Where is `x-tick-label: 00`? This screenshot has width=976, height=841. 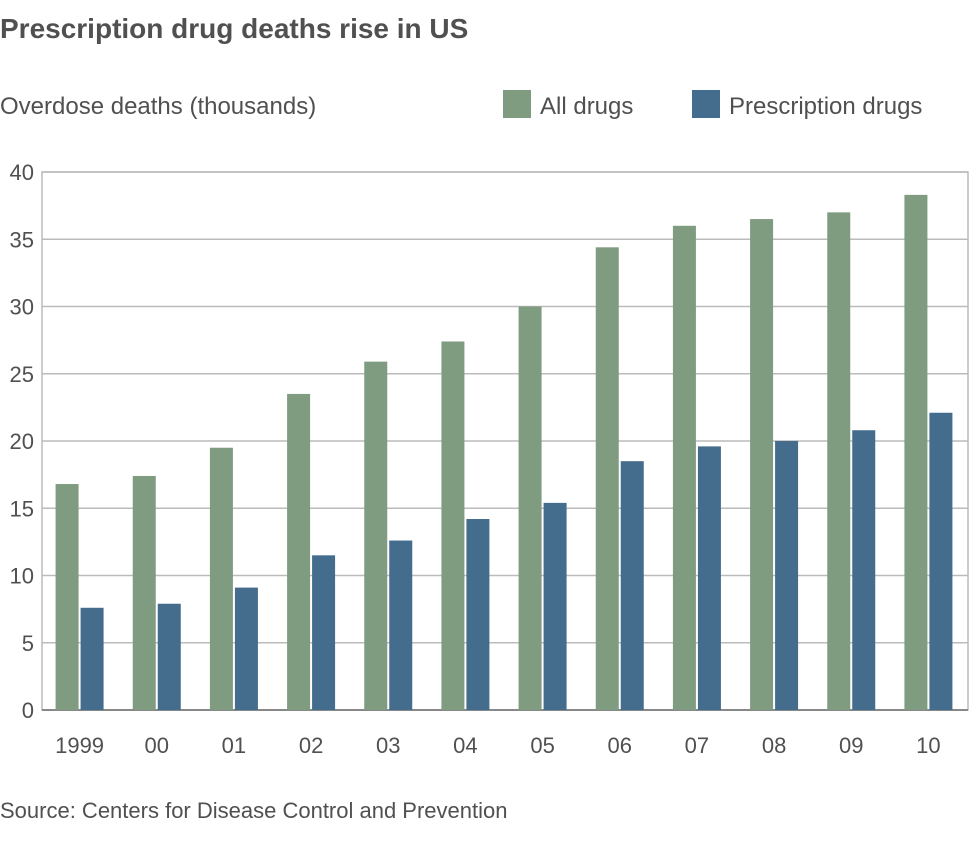
x-tick-label: 00 is located at coordinates (157, 745).